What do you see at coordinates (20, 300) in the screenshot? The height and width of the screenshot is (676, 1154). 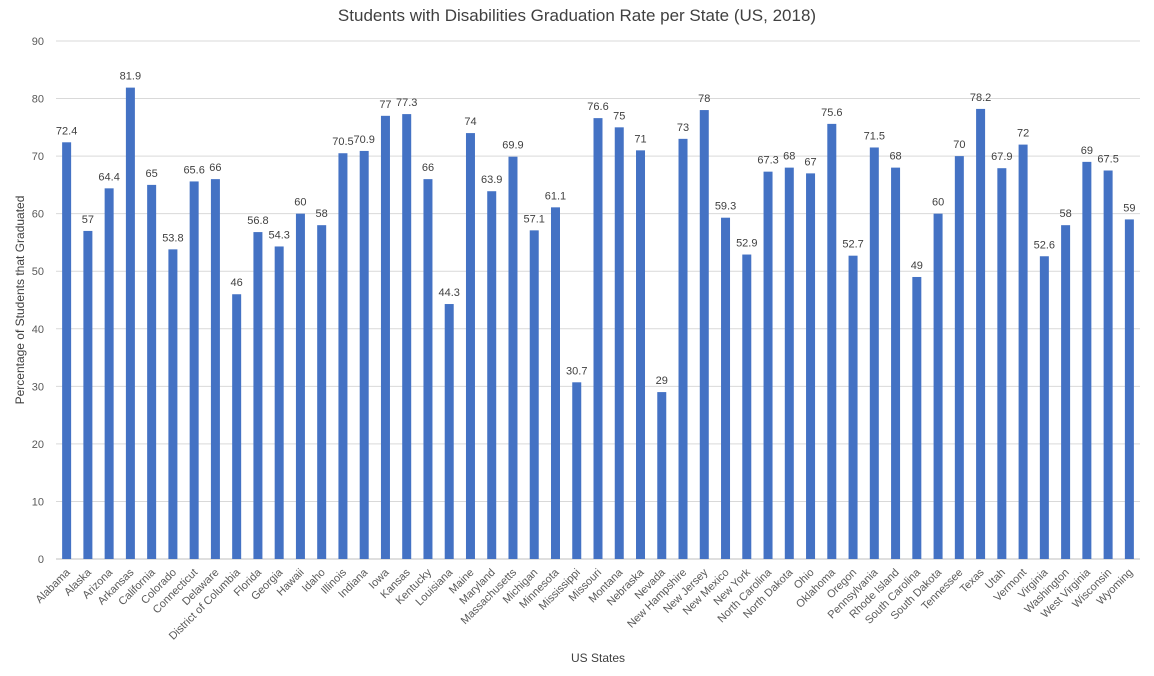 I see `y-axis-title: Percentage of Students that Graduated` at bounding box center [20, 300].